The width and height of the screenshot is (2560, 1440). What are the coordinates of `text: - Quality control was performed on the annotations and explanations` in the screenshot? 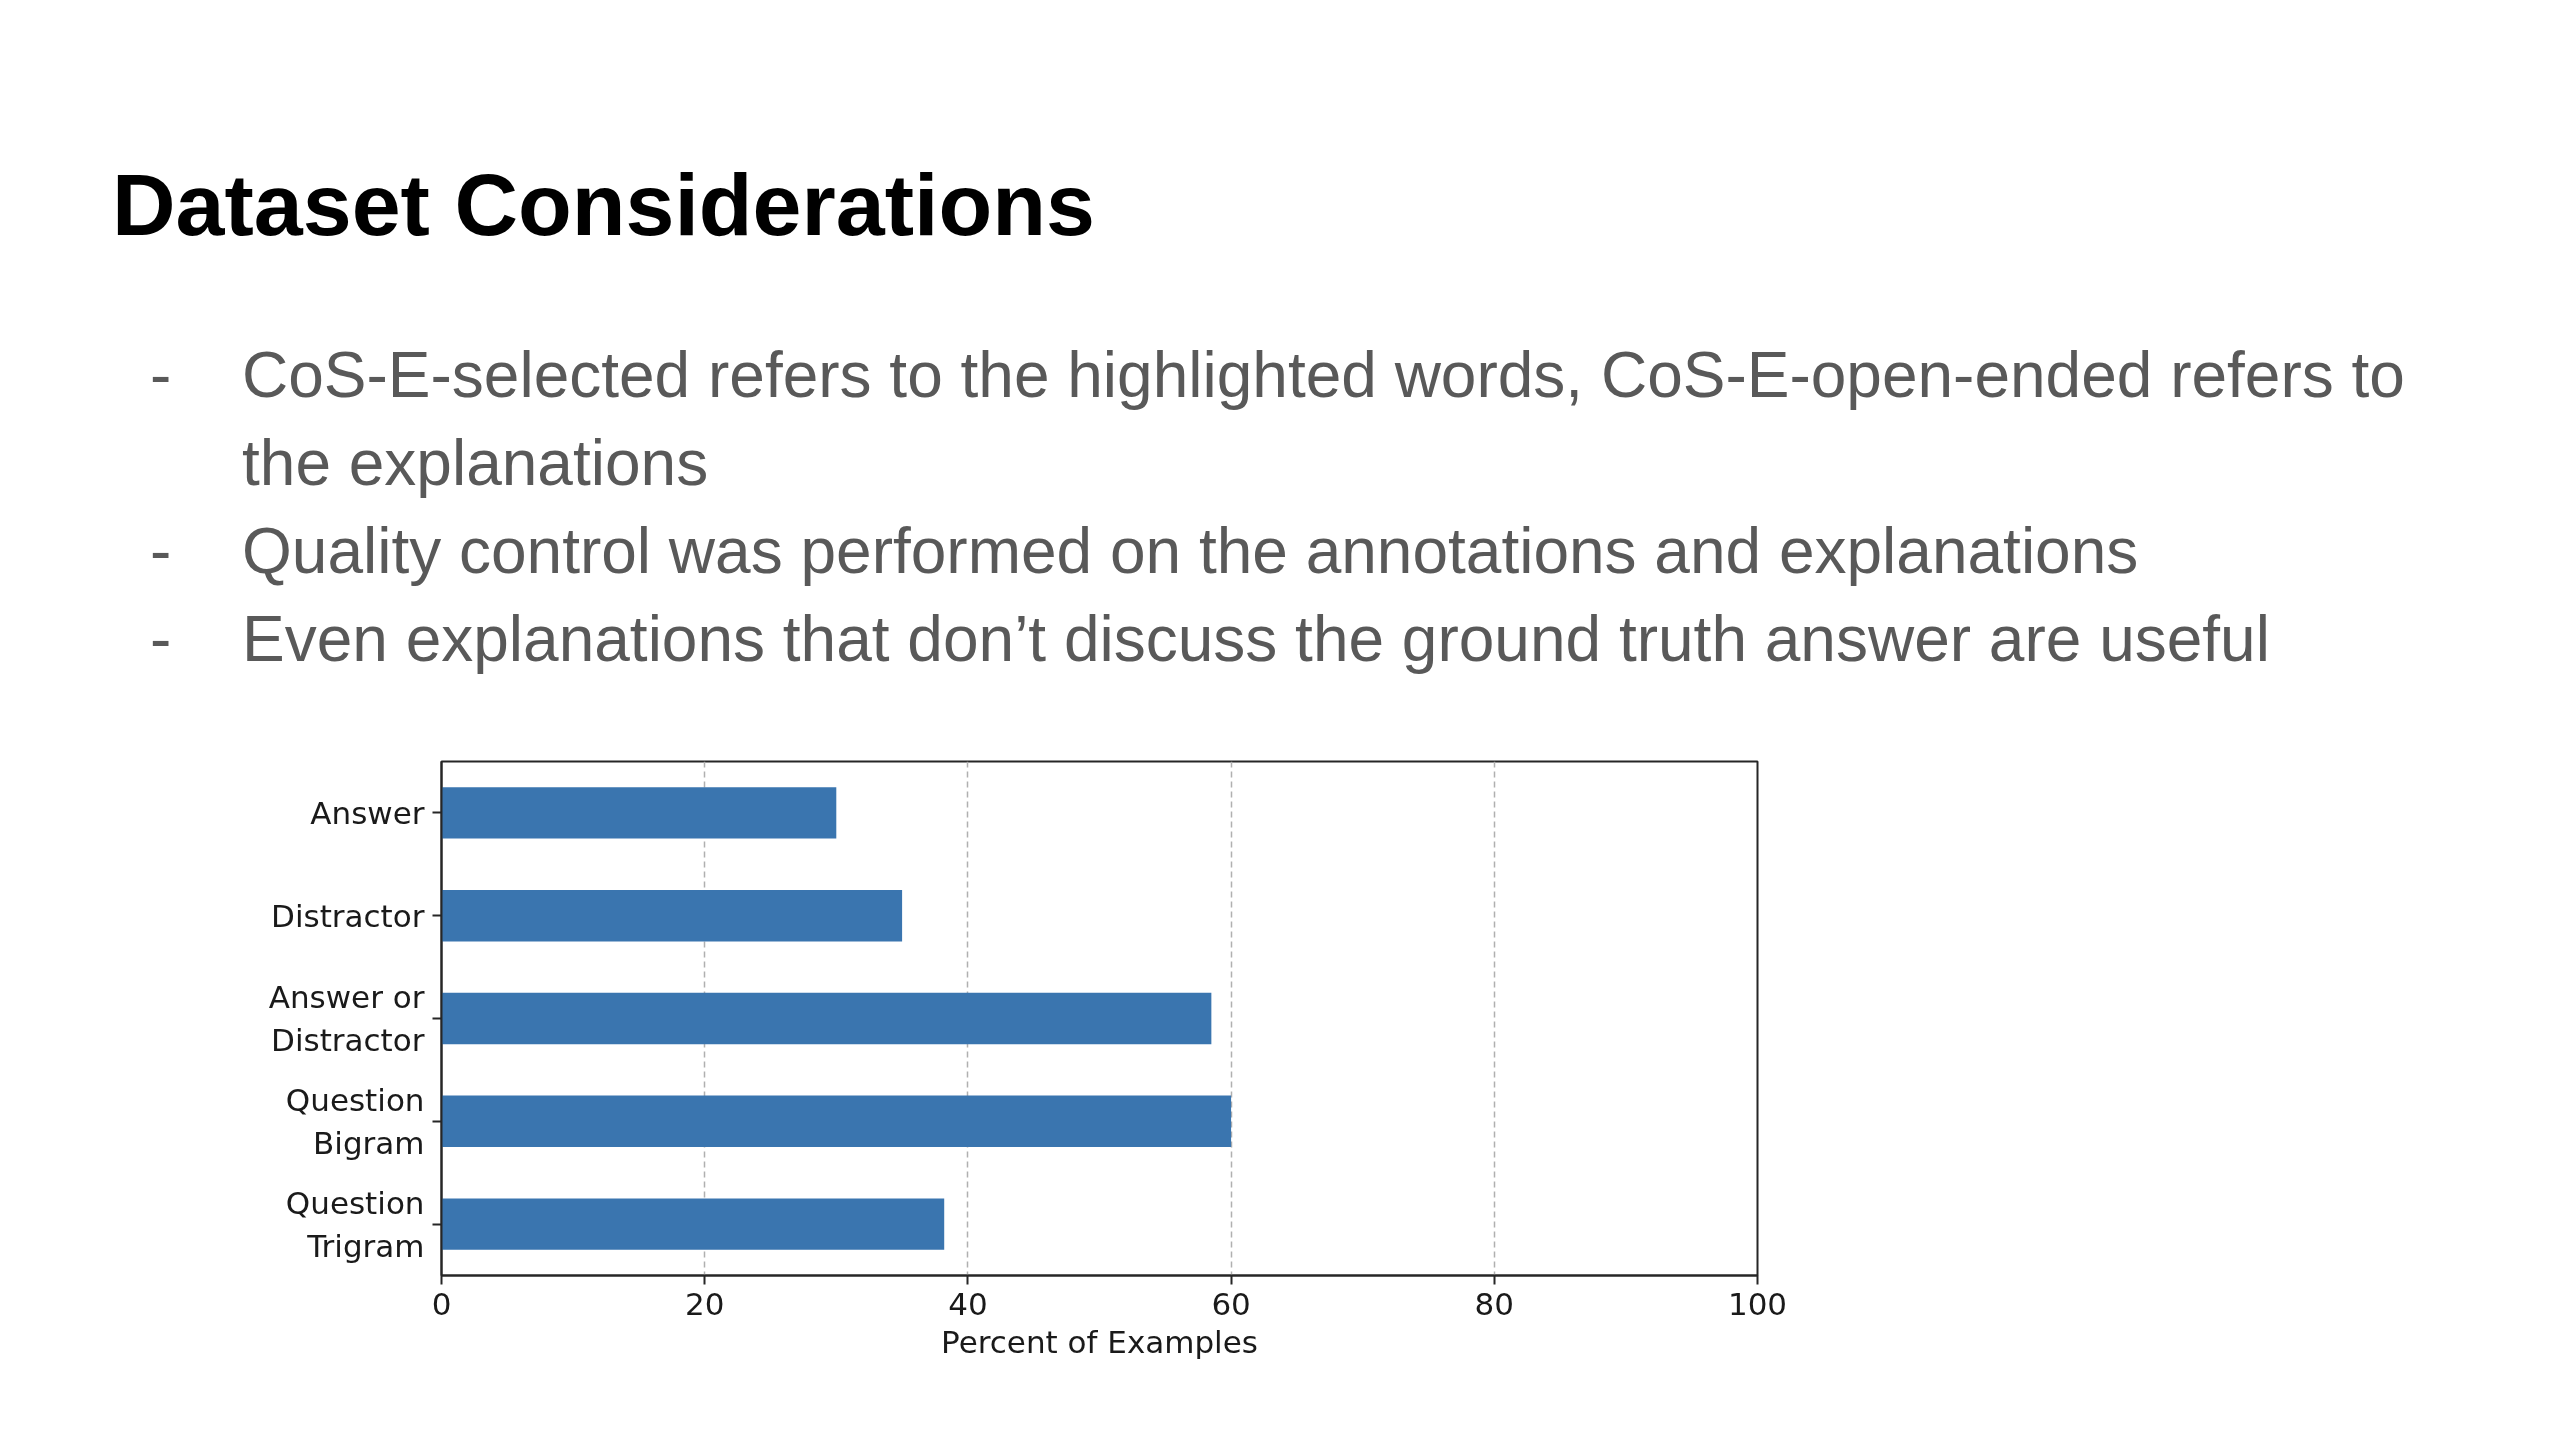 It's located at (1145, 551).